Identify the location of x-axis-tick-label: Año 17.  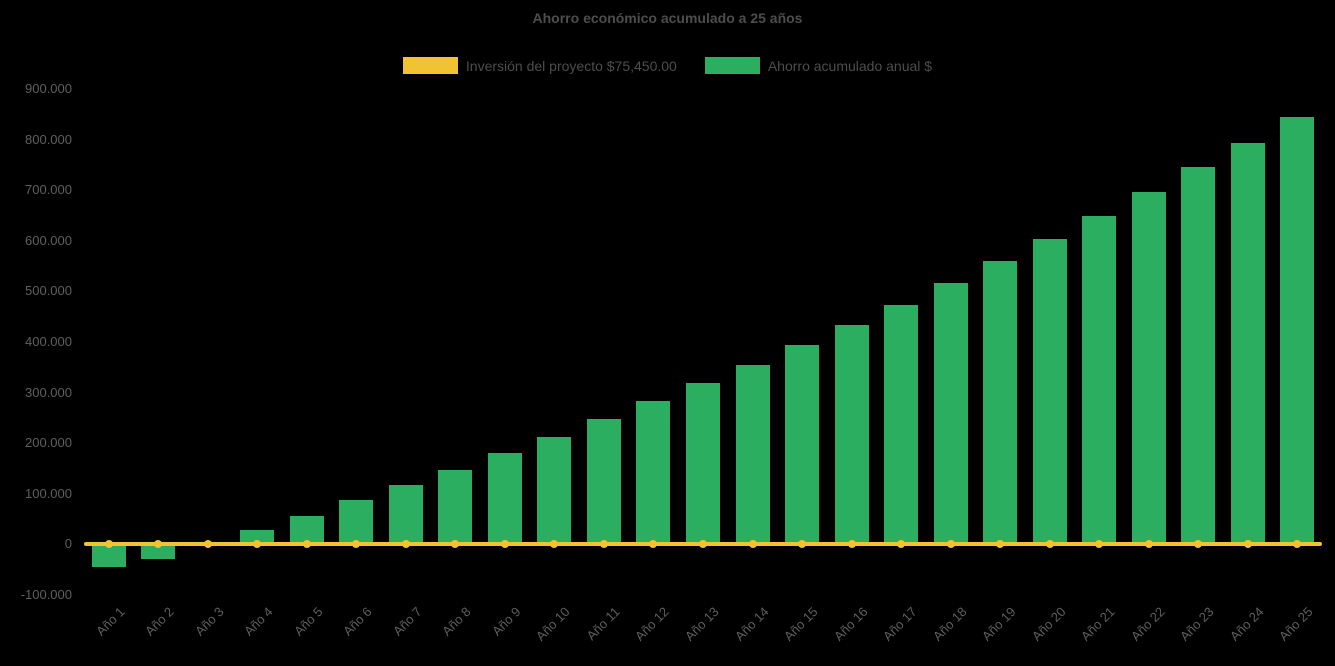
(899, 624).